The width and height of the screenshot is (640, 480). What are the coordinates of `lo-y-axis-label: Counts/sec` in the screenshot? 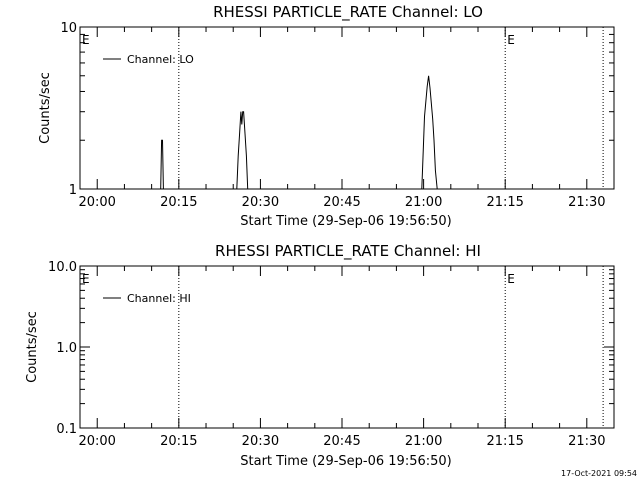 It's located at (45, 108).